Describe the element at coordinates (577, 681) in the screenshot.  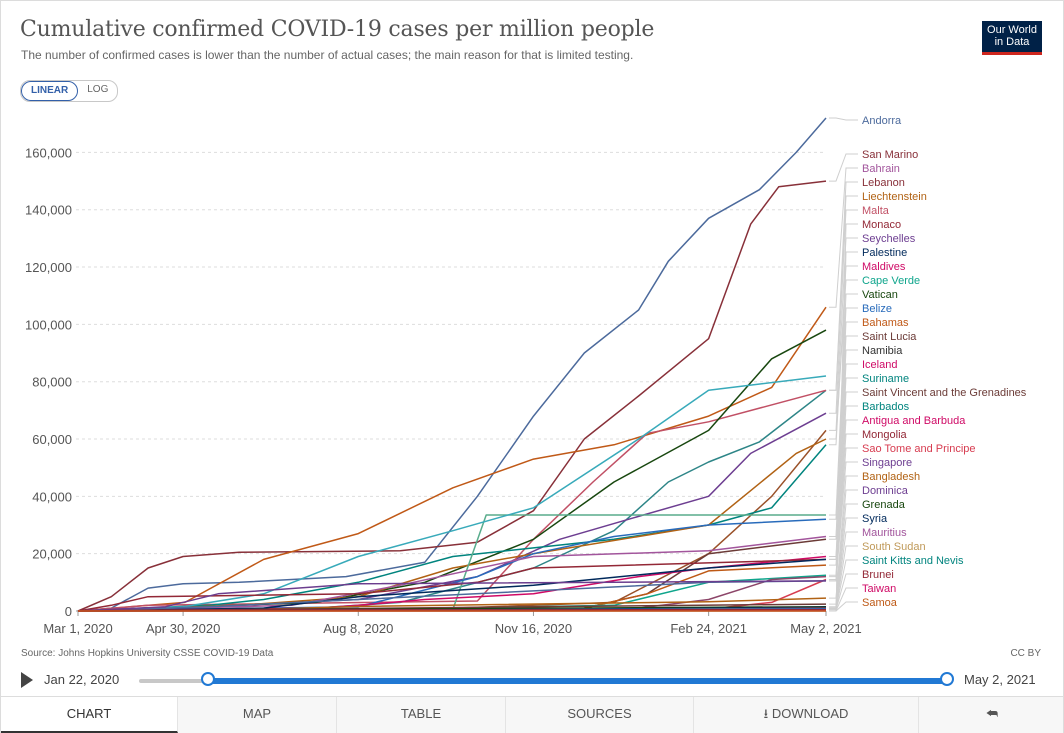
I see `timeline-selected-range` at that location.